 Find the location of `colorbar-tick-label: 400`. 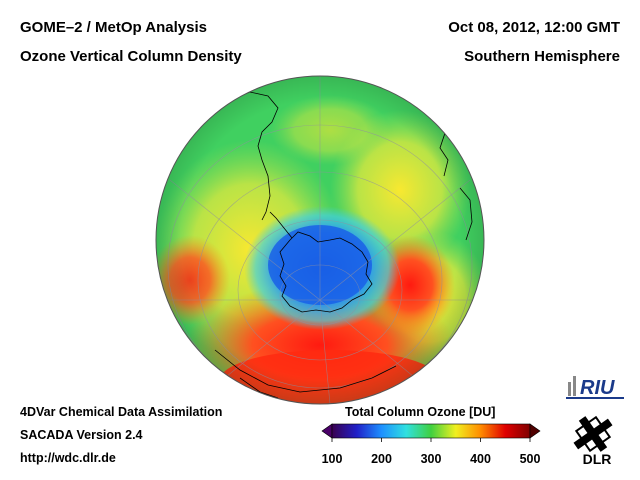

colorbar-tick-label: 400 is located at coordinates (480, 459).